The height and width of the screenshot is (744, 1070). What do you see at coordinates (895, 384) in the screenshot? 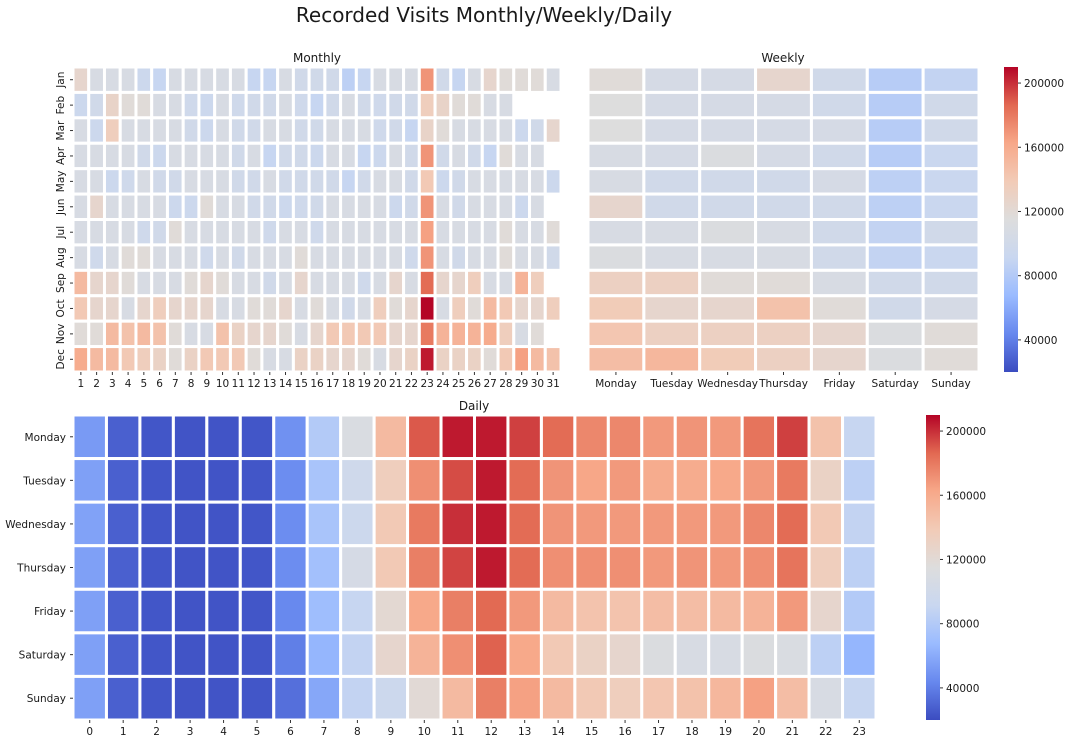
I see `weekly-x-tick-label: Saturday` at bounding box center [895, 384].